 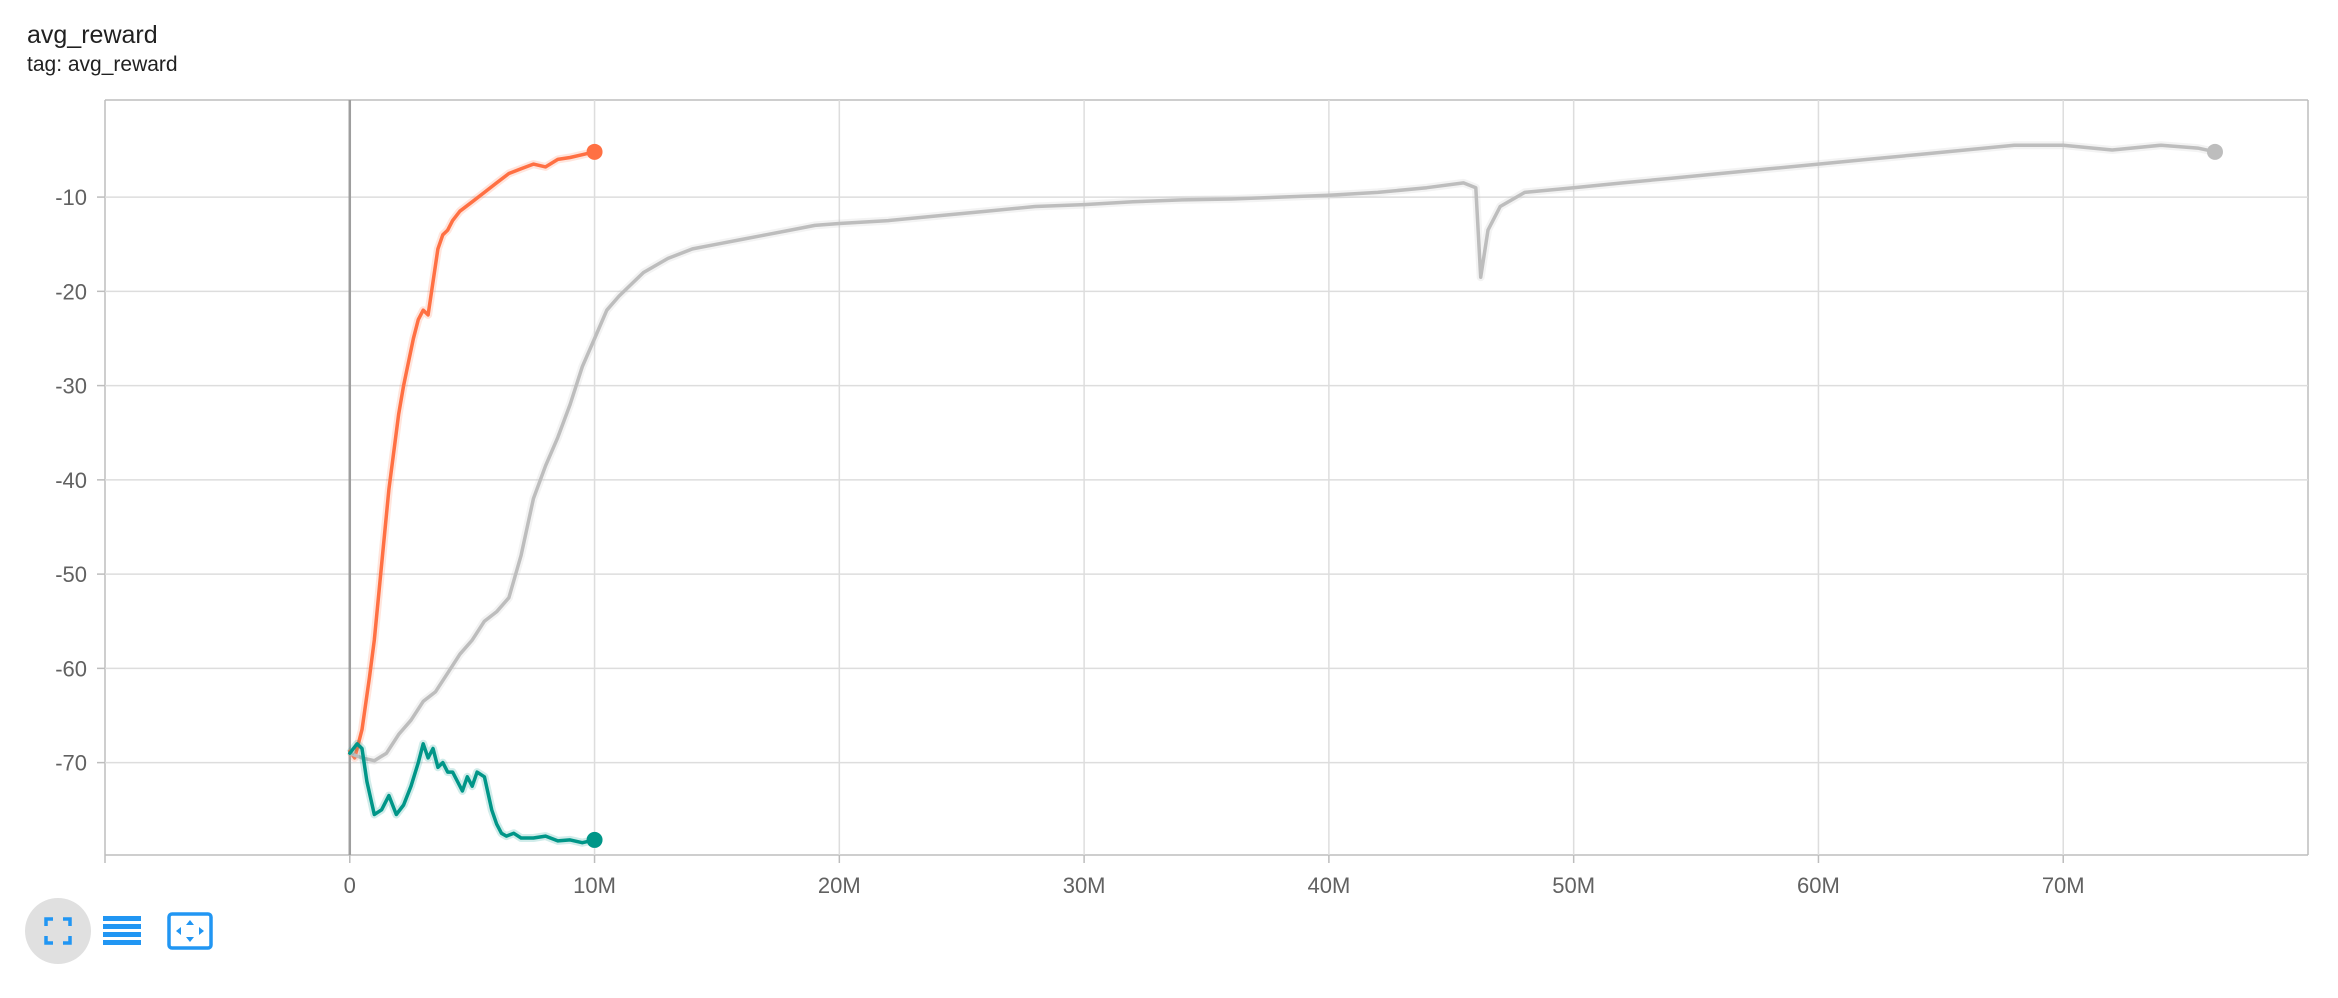 I want to click on x-tick-label: 70M, so click(x=2063, y=885).